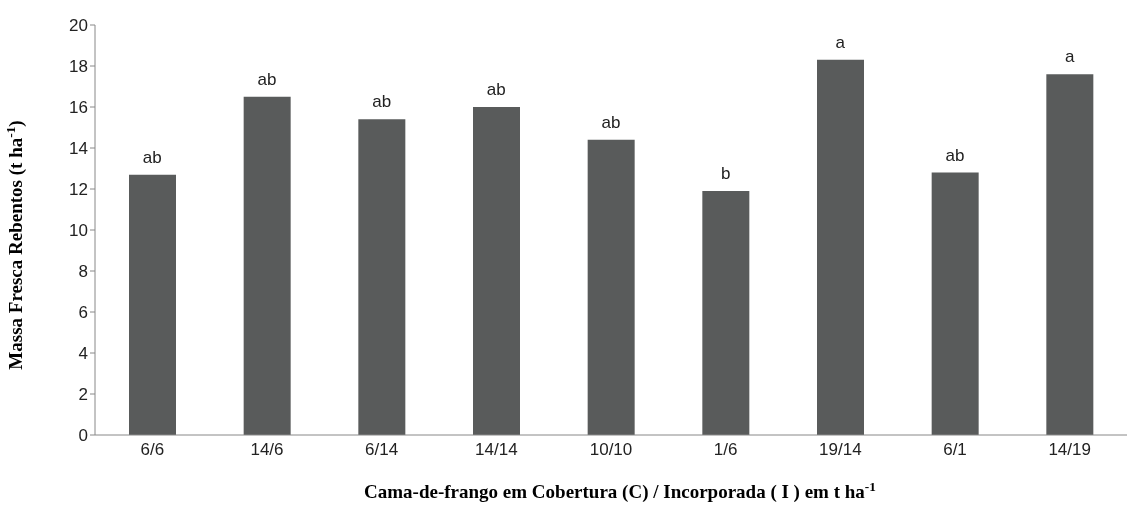 The width and height of the screenshot is (1137, 505). What do you see at coordinates (78, 190) in the screenshot?
I see `y-tick-label: 12` at bounding box center [78, 190].